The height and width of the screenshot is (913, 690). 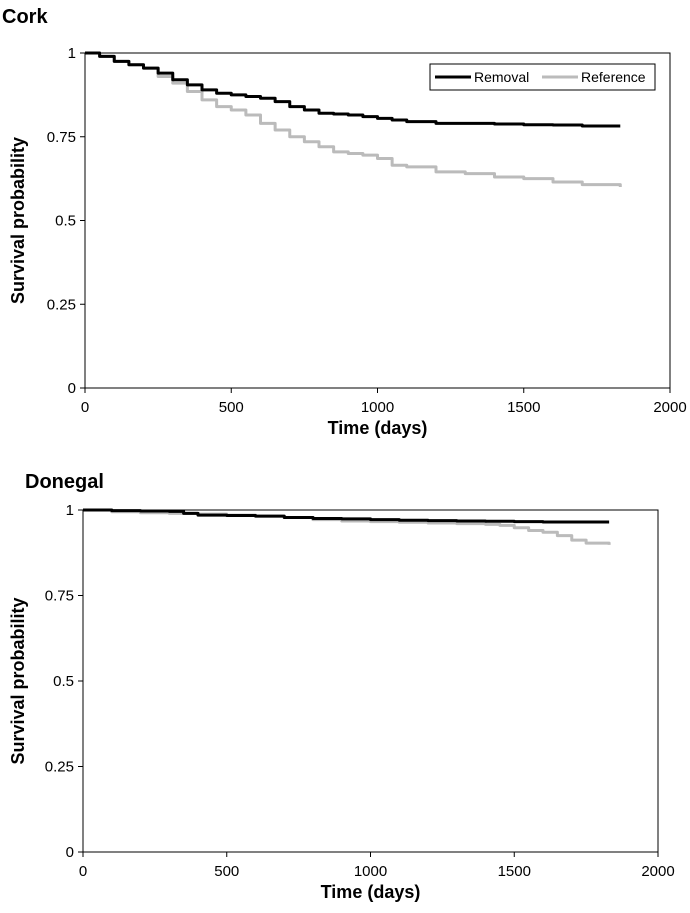 What do you see at coordinates (61, 304) in the screenshot?
I see `chart-0-y-tick-label: 0.25` at bounding box center [61, 304].